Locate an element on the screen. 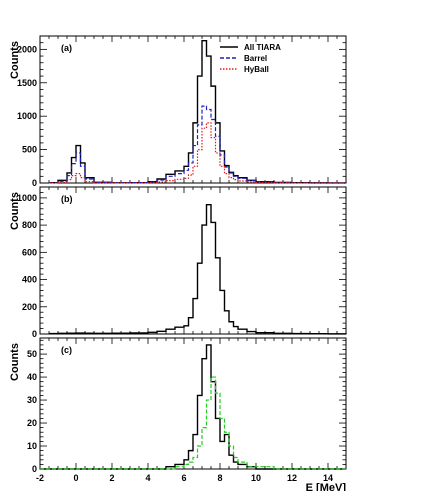  y-tick-label: 2000 is located at coordinates (27, 49).